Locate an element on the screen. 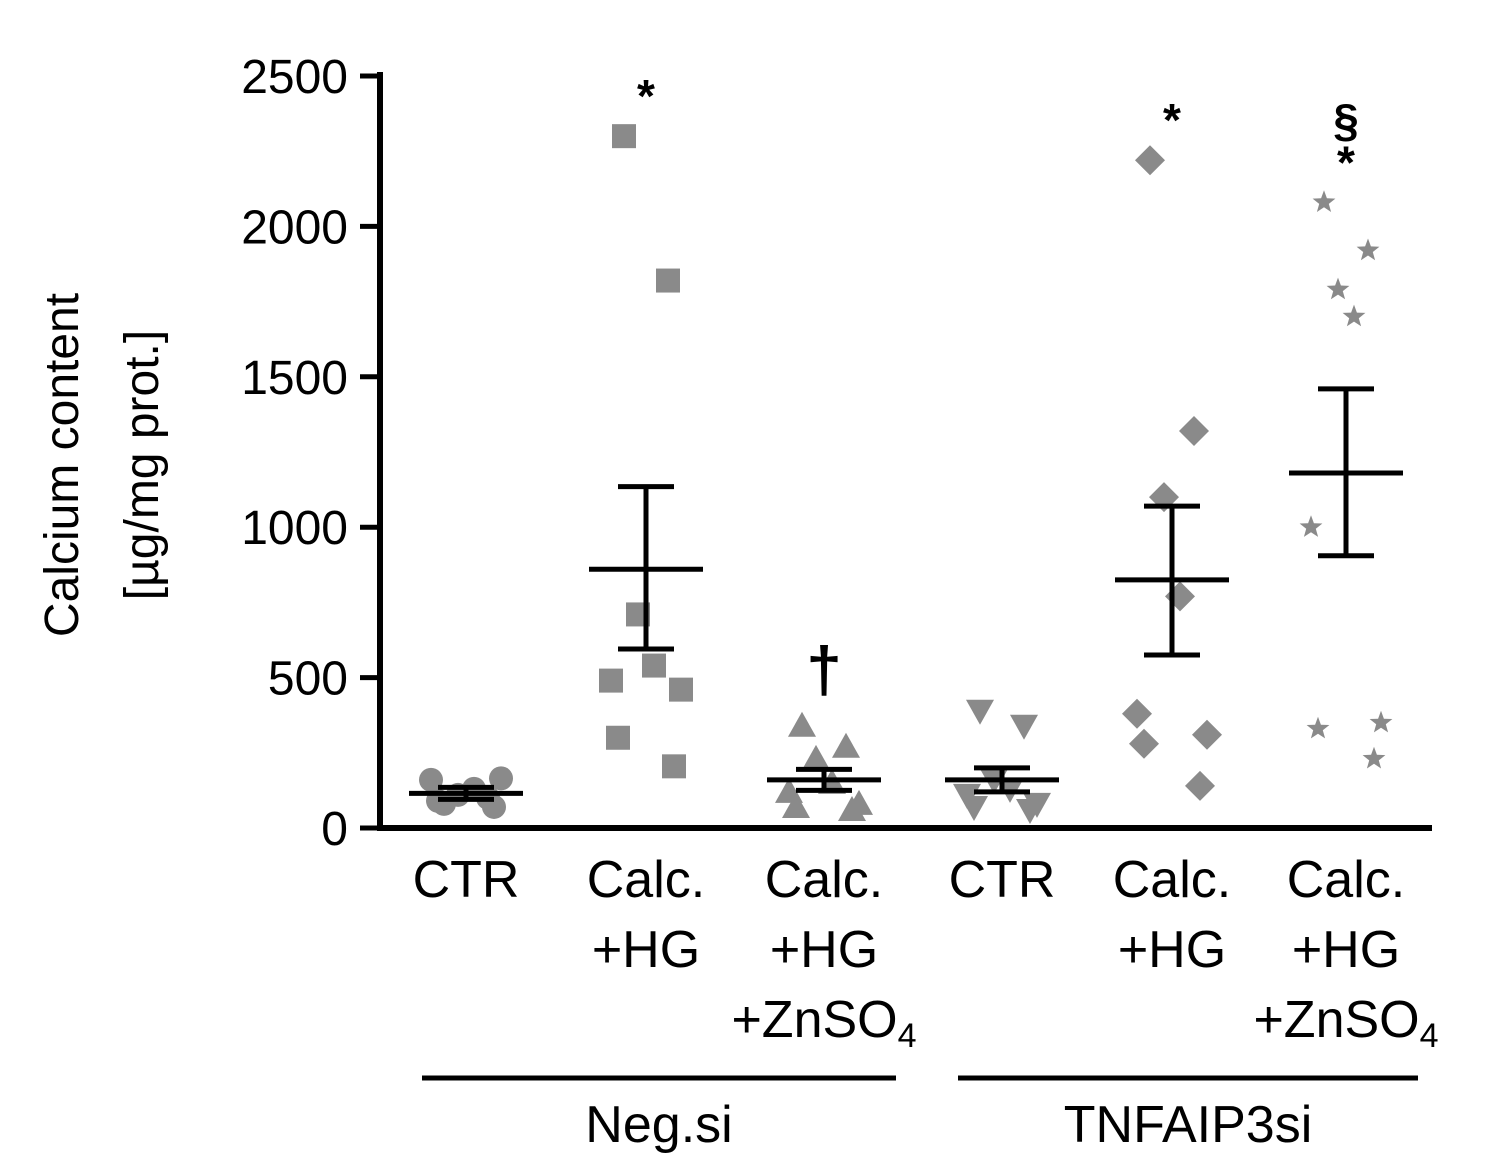  y-tick-label: 2500 is located at coordinates (294, 77).